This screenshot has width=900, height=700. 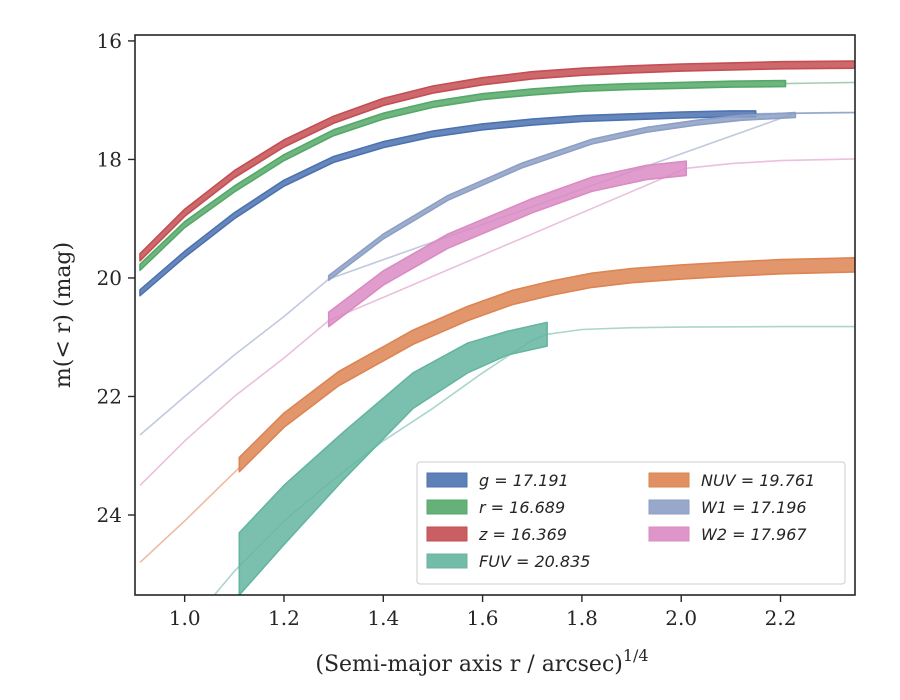 I want to click on series-r-extrapolated-line, so click(x=820, y=83).